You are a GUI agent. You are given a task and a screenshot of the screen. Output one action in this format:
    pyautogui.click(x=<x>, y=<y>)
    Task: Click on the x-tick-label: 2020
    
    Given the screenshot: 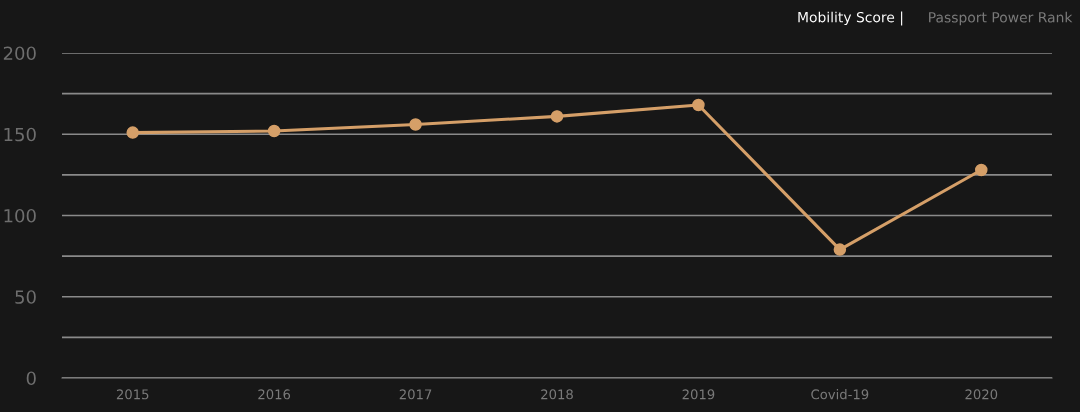 What is the action you would take?
    pyautogui.click(x=981, y=394)
    